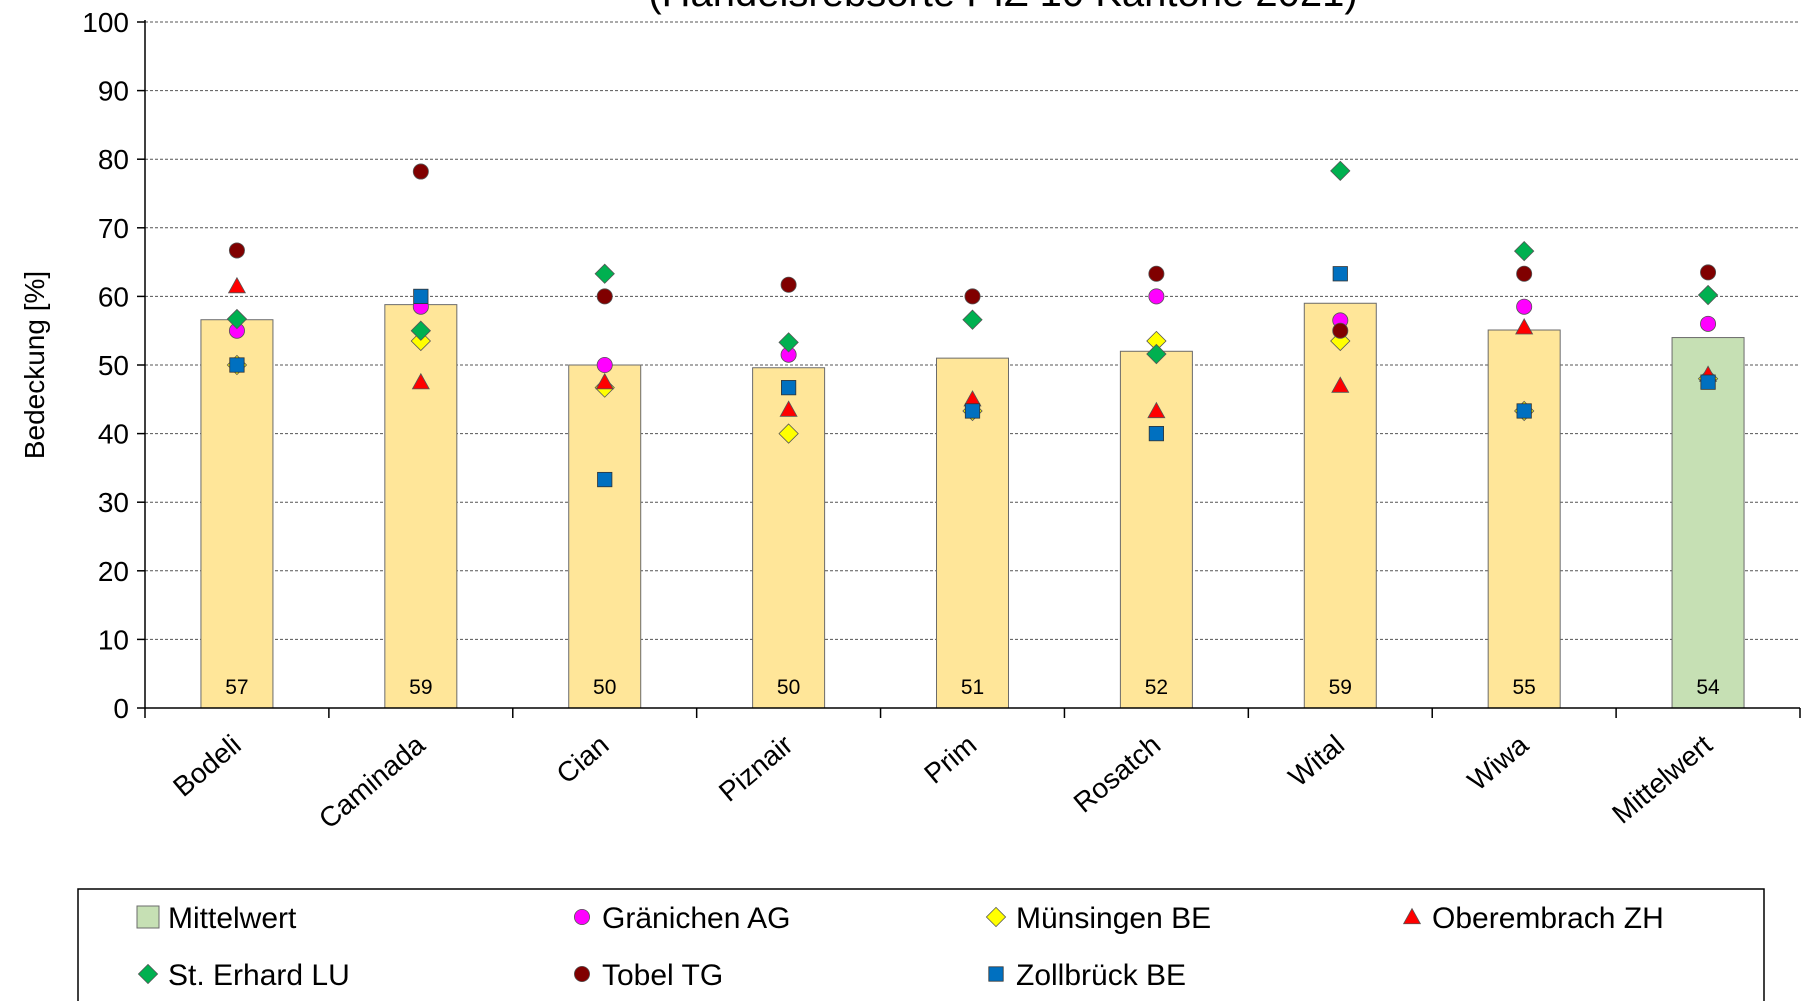  What do you see at coordinates (662, 975) in the screenshot?
I see `legend-label: Tobel TG` at bounding box center [662, 975].